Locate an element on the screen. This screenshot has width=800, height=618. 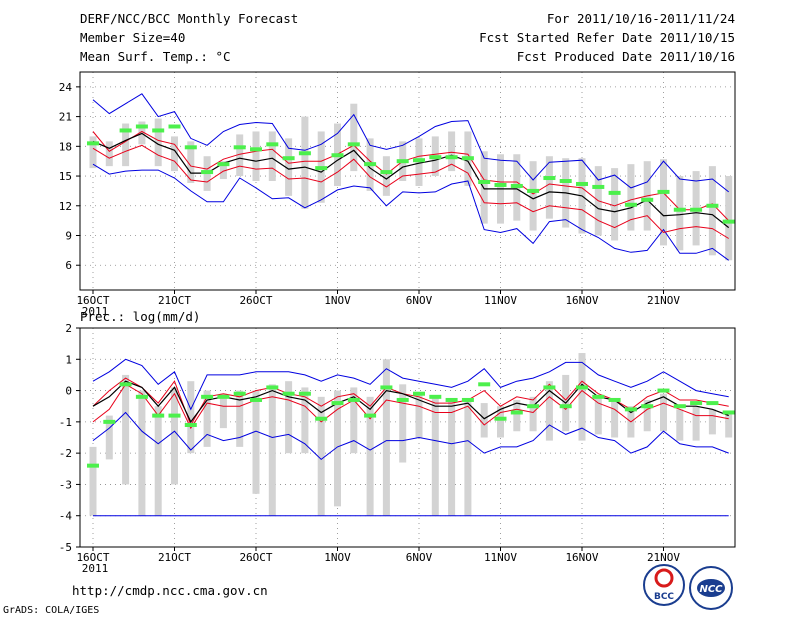
y-tick-label: 0 is located at coordinates (68, 391).